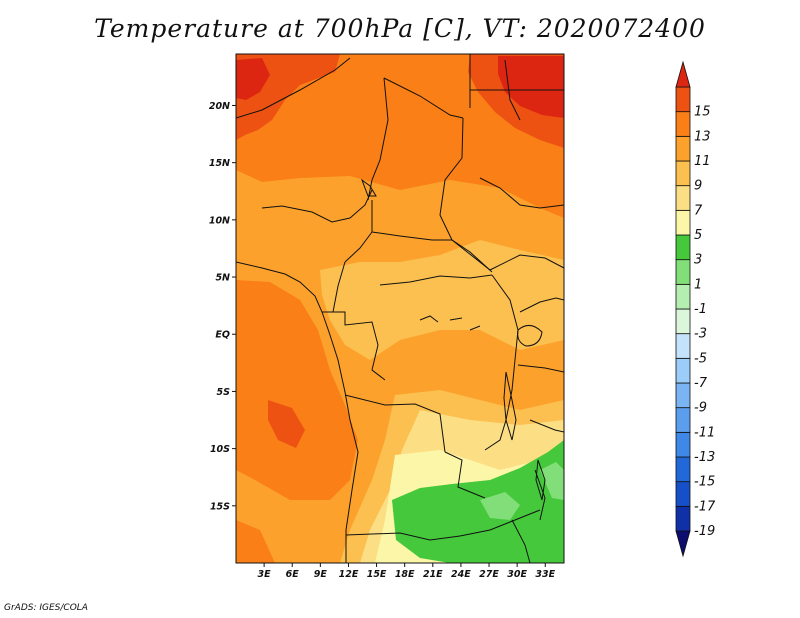 The image size is (800, 618). What do you see at coordinates (683, 544) in the screenshot?
I see `colorbar-bin-lowest` at bounding box center [683, 544].